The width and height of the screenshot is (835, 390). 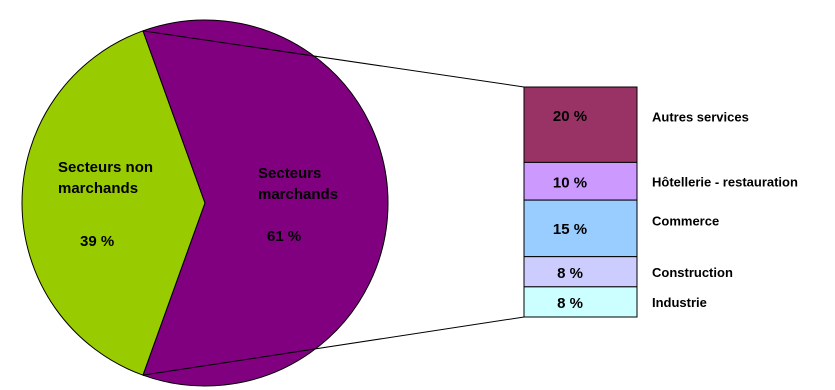 I want to click on bar-value-hotellerie-restauration: 10 %, so click(x=570, y=182).